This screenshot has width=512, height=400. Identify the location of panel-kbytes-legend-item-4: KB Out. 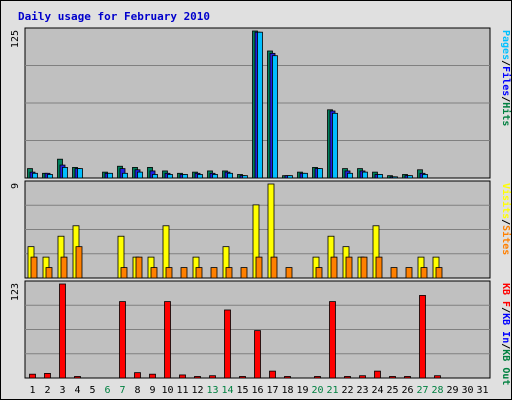
(505, 367).